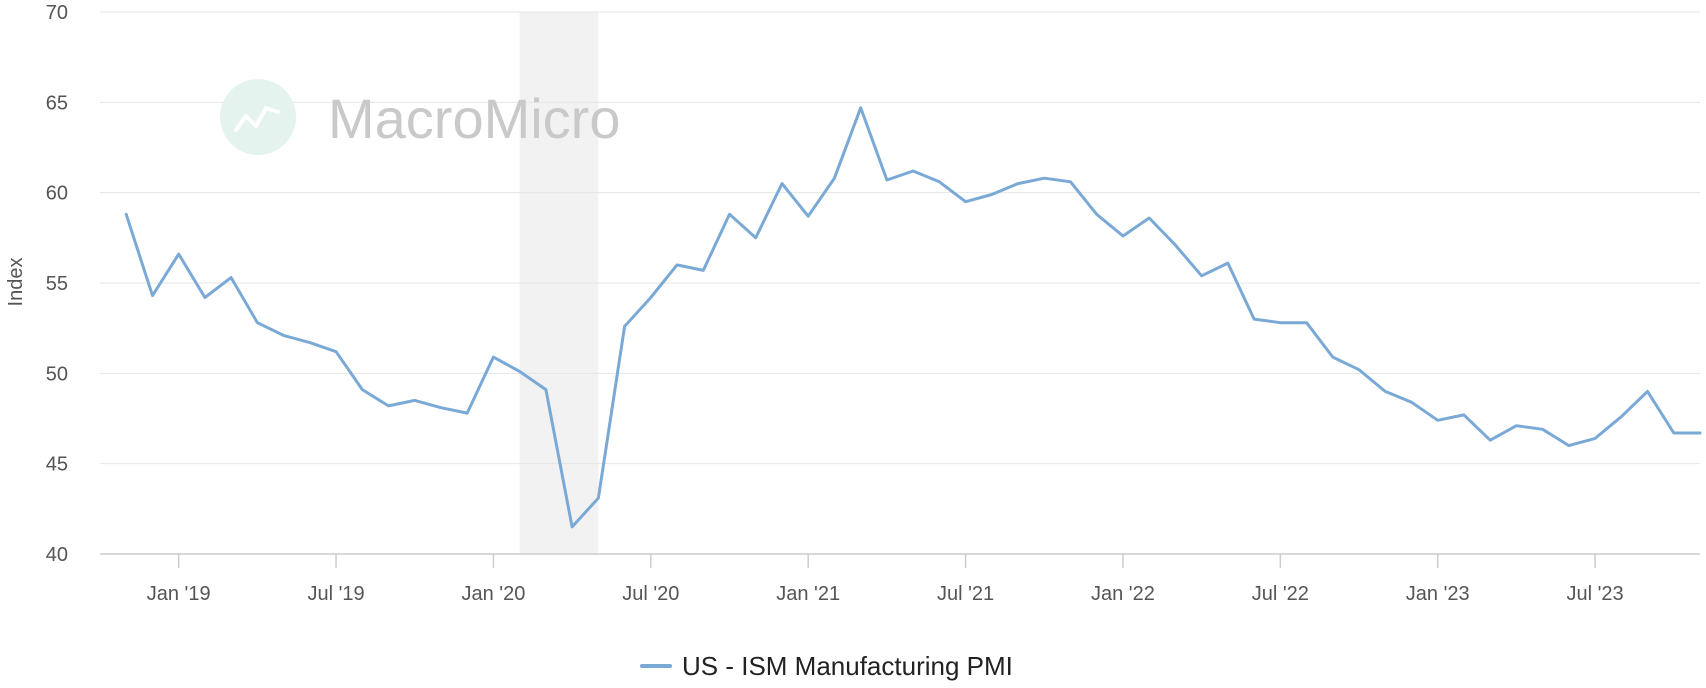  Describe the element at coordinates (992, 194) in the screenshot. I see `data-point: 2021-08: 59.9` at that location.